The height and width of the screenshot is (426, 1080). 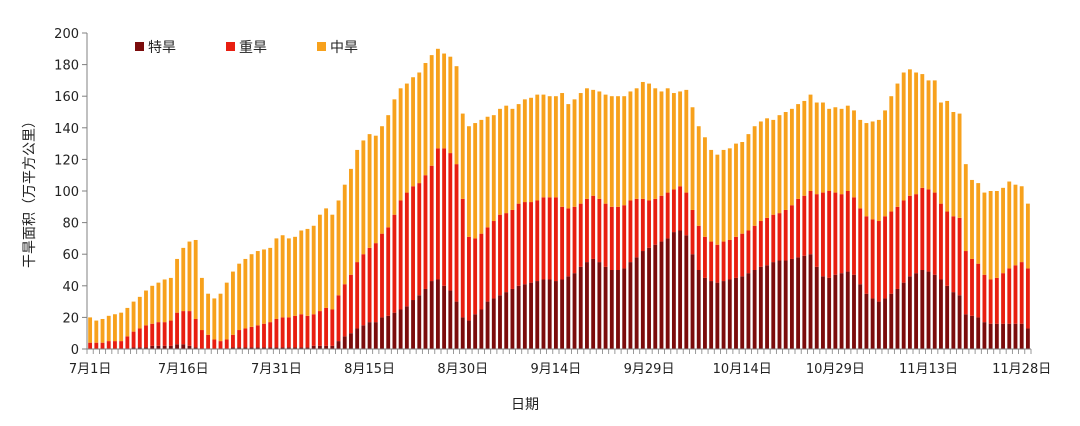 I want to click on legend-swatch-moderate, so click(x=321, y=46).